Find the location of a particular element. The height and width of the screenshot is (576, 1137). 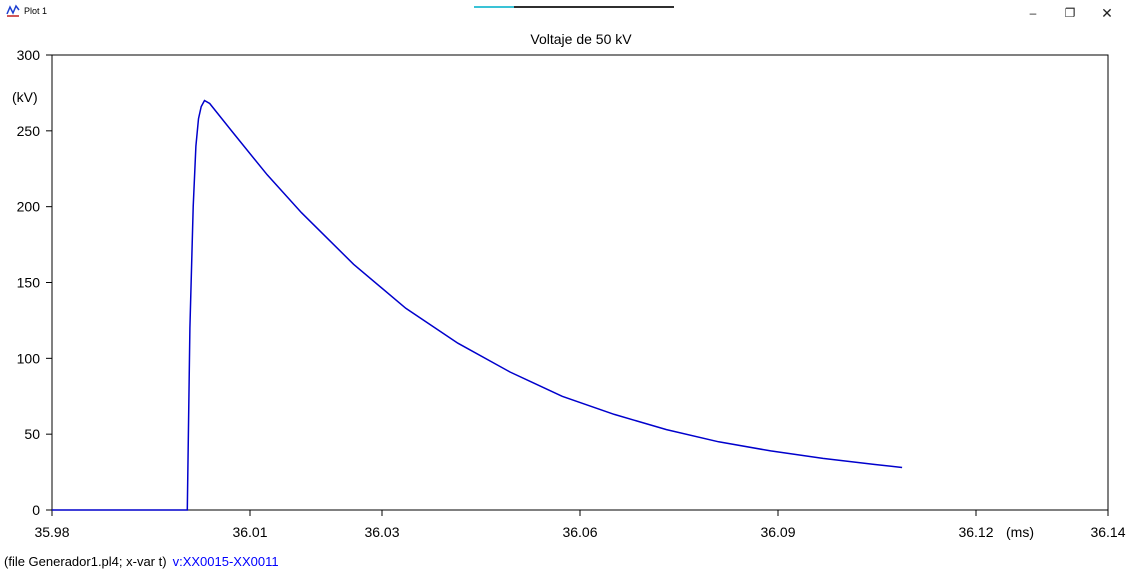

x-tick-label: 36.14 is located at coordinates (1107, 532).